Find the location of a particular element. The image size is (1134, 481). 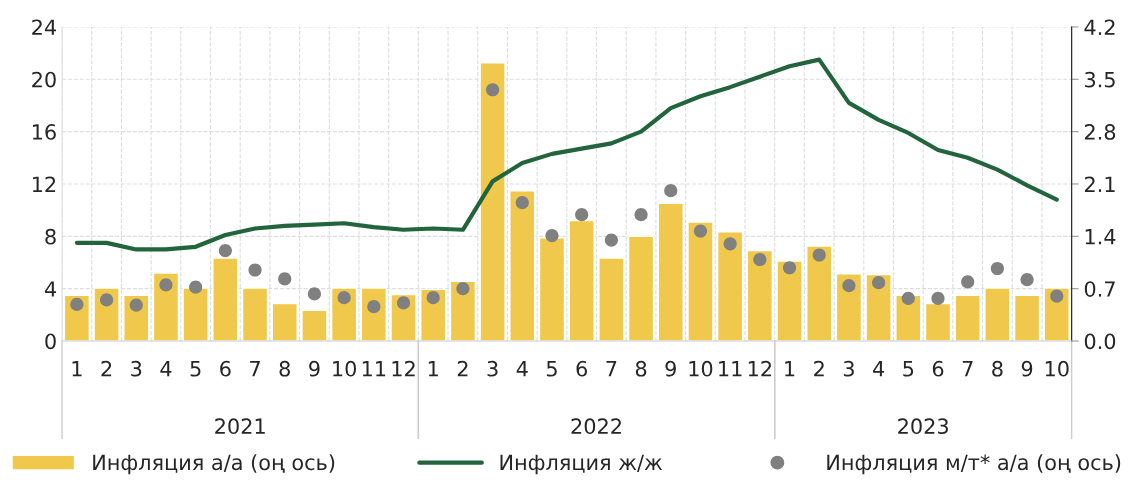

y-tick-label: 20 is located at coordinates (44, 79).